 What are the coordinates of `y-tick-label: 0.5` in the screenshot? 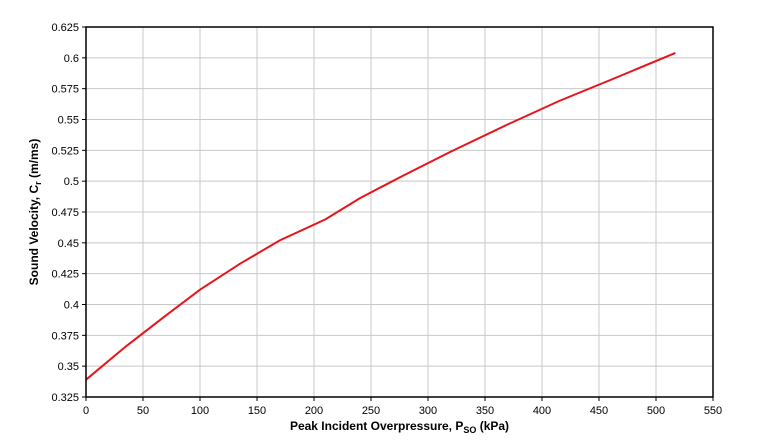 It's located at (71, 182).